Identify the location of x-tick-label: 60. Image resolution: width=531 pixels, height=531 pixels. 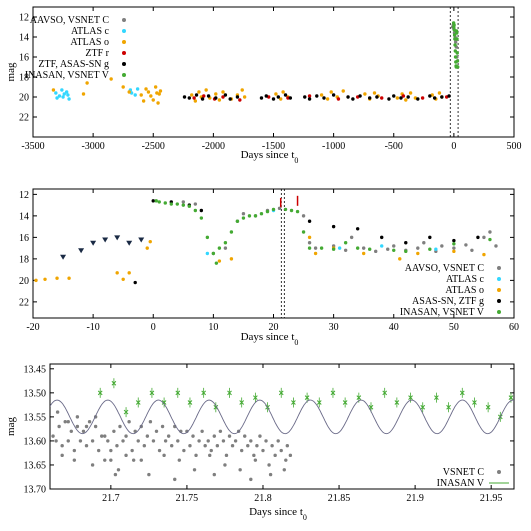
(514, 327).